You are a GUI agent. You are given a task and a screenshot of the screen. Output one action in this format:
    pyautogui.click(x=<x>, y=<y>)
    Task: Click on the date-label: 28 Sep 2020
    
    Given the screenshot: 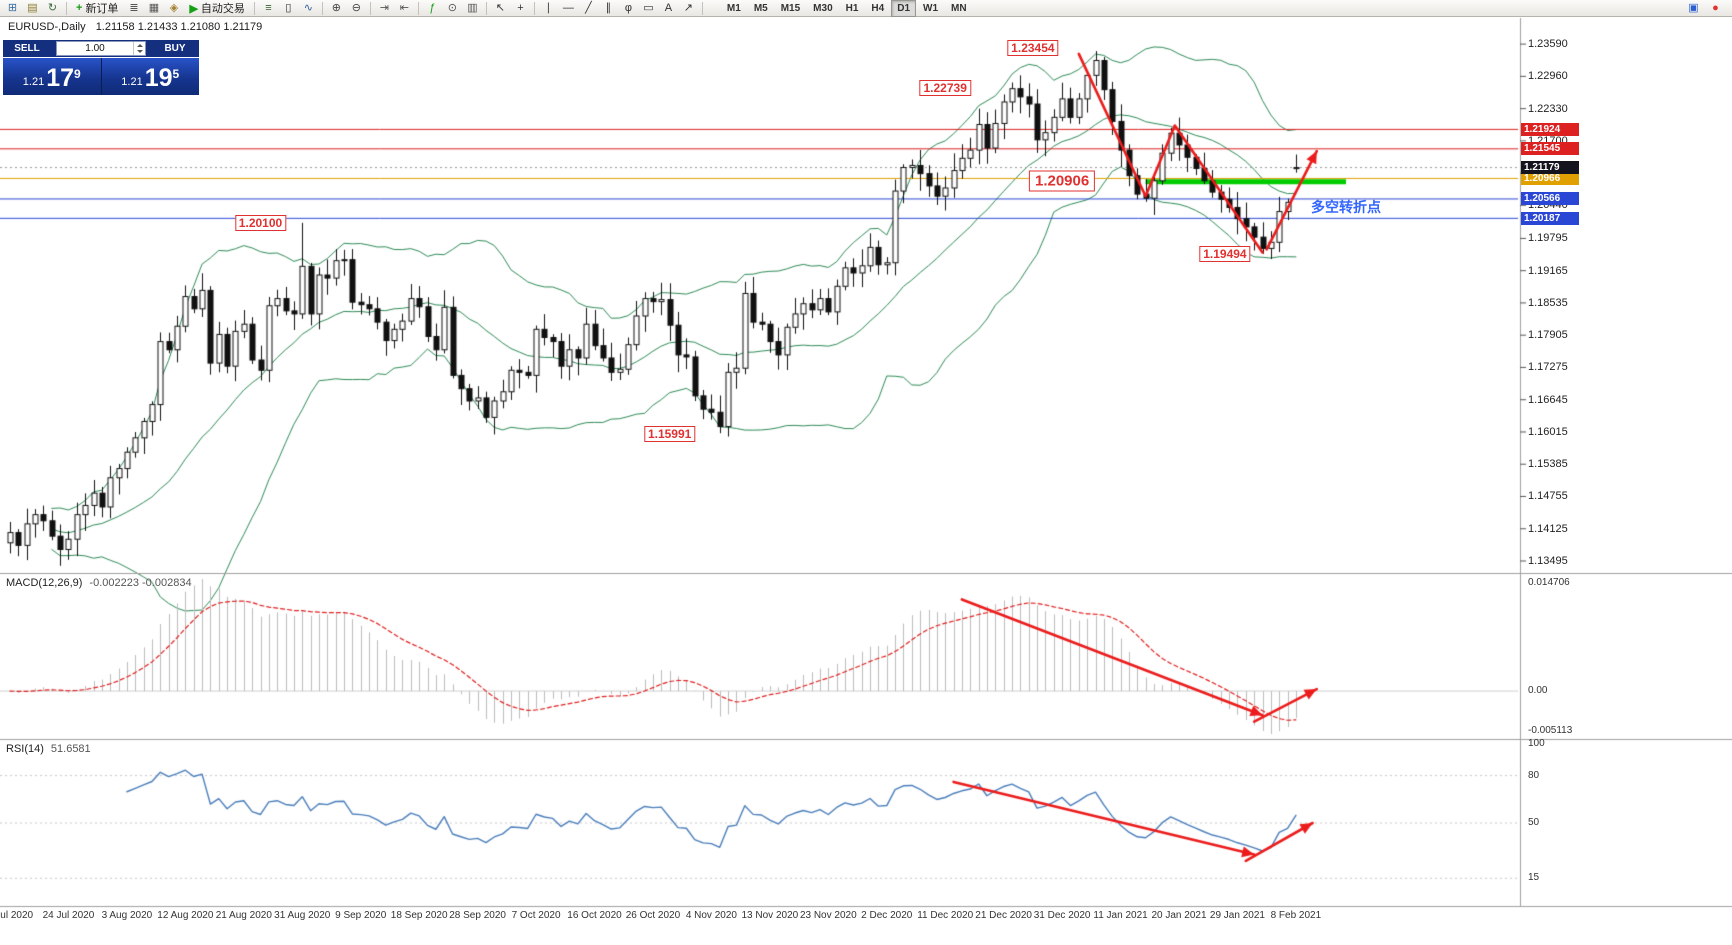 What is the action you would take?
    pyautogui.click(x=477, y=915)
    